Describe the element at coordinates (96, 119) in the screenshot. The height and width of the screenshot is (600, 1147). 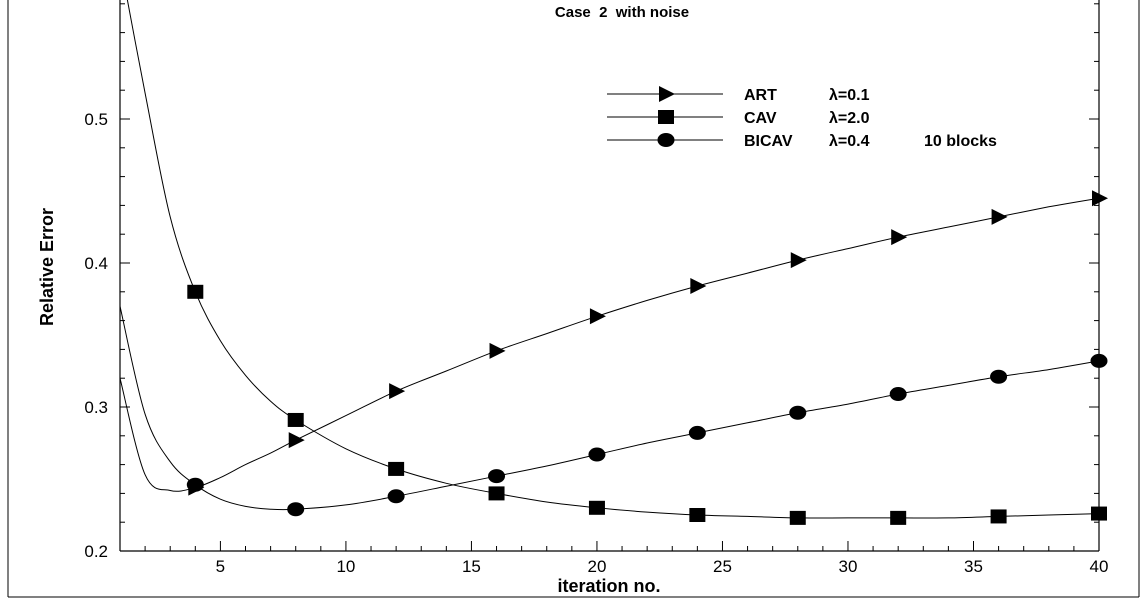
I see `y-tick-label: 0.5` at that location.